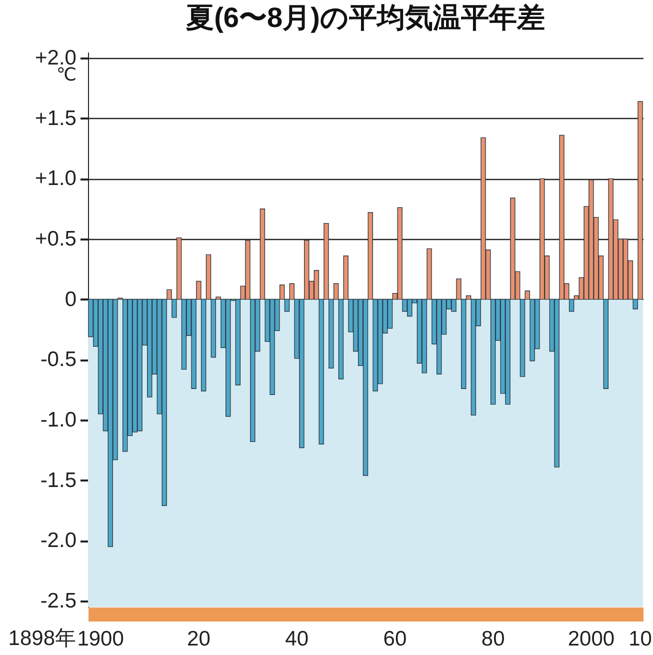 The height and width of the screenshot is (655, 653). I want to click on x-tick-label: 40, so click(296, 639).